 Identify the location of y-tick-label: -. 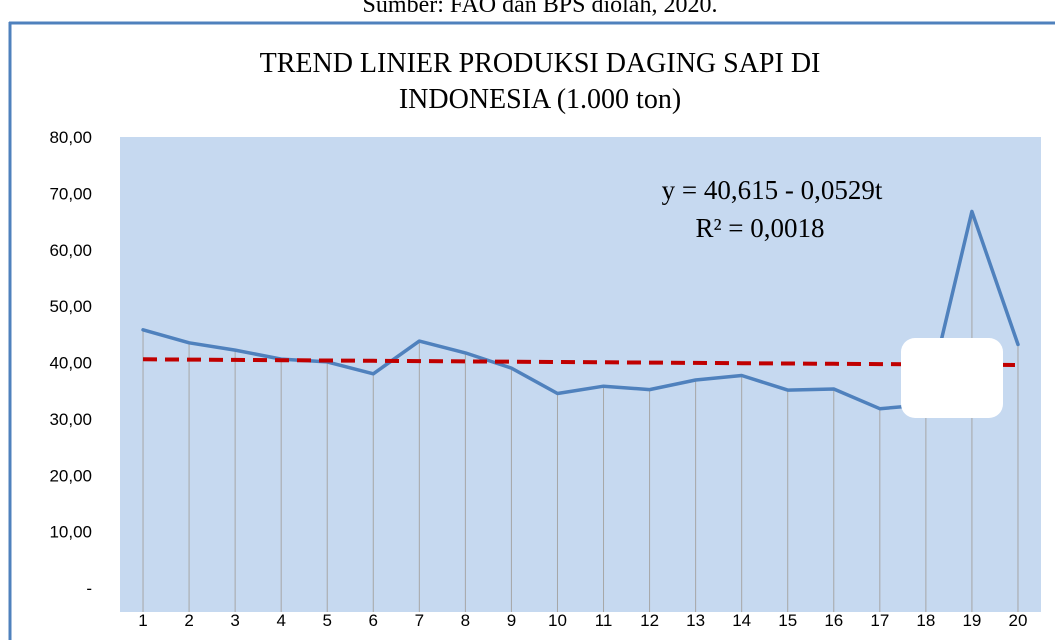
(89, 588).